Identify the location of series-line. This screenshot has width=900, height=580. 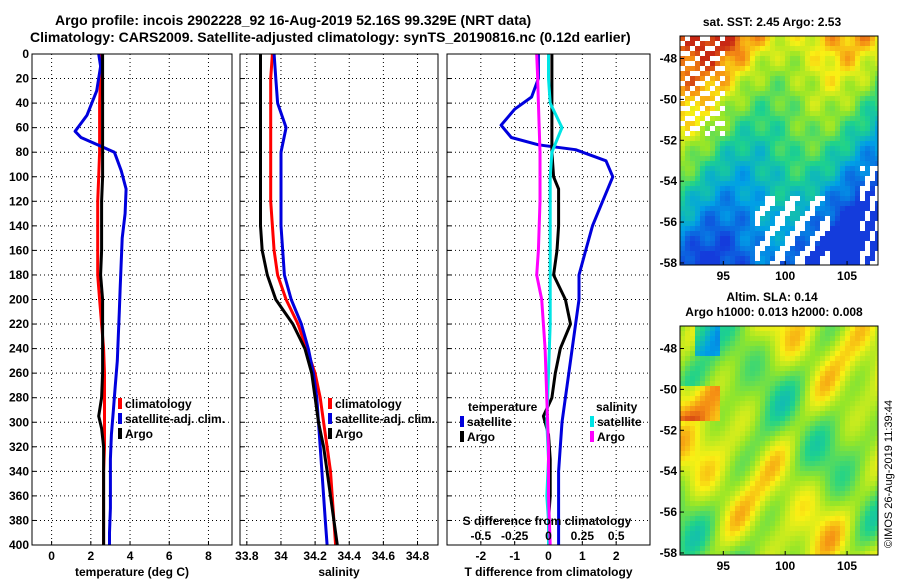
(101, 299).